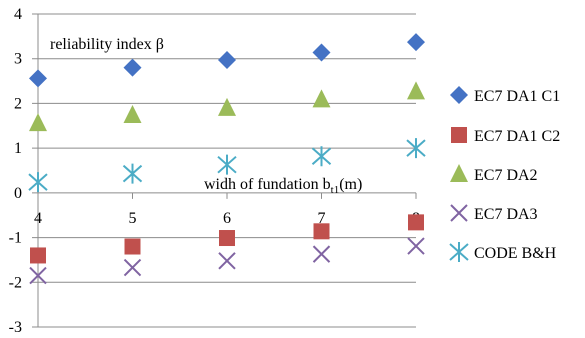 Image resolution: width=585 pixels, height=338 pixels. What do you see at coordinates (18, 193) in the screenshot?
I see `y-tick-label: 0` at bounding box center [18, 193].